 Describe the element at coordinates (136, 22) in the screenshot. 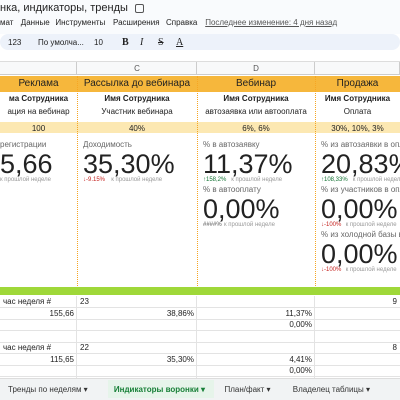

I see `menu-item: Расширения` at that location.